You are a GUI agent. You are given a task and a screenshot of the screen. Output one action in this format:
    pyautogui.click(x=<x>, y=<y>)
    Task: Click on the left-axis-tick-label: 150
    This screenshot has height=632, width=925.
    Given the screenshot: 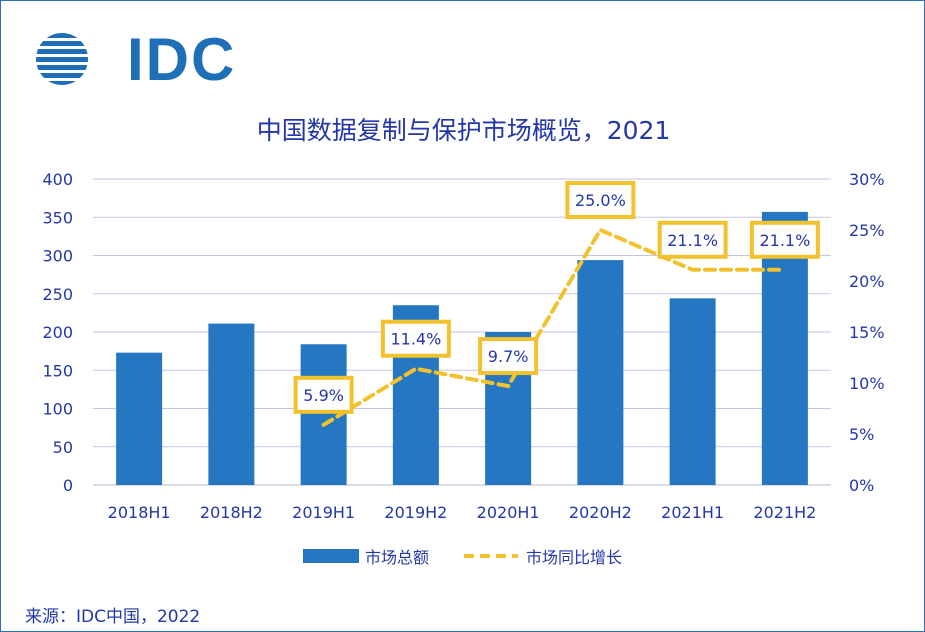 What is the action you would take?
    pyautogui.click(x=57, y=370)
    